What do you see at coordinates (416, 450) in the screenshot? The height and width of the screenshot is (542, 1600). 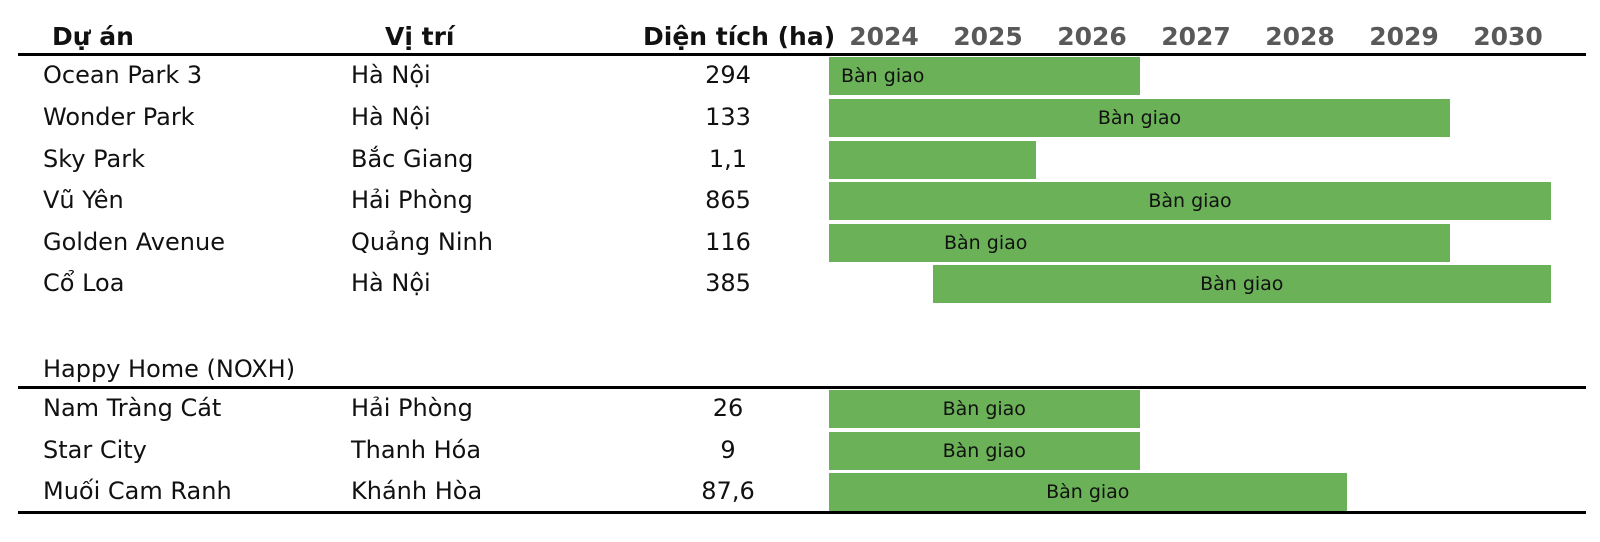 I see `project-location: Thanh Hóa` at bounding box center [416, 450].